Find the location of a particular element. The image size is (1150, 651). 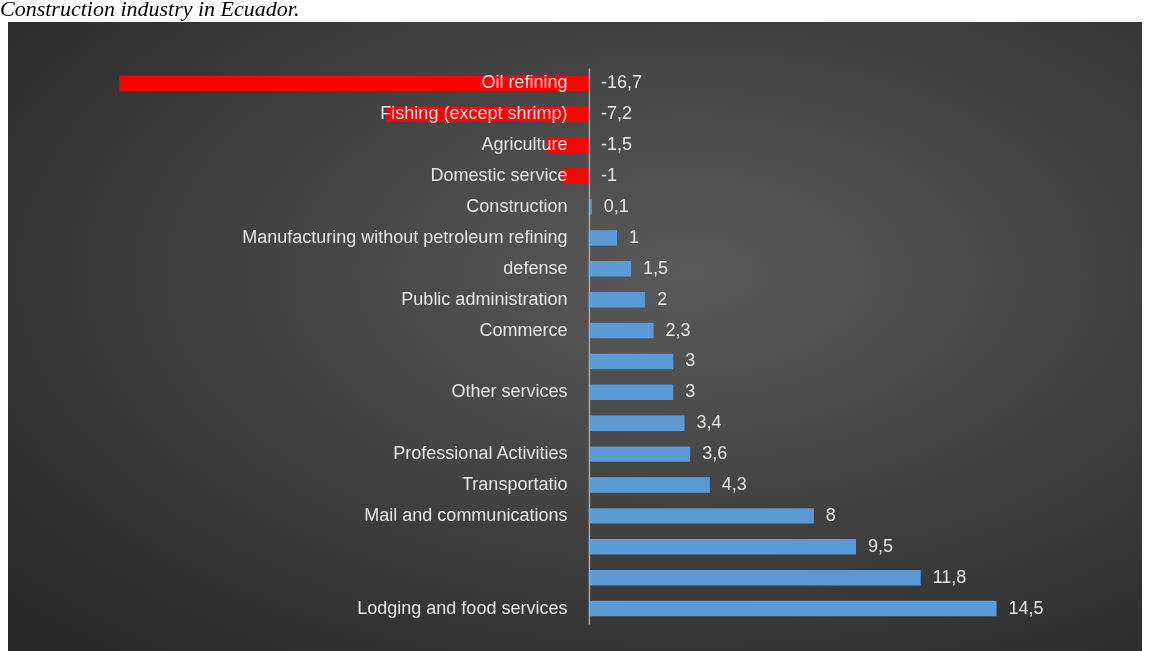

data-label: 2,3 is located at coordinates (678, 329).